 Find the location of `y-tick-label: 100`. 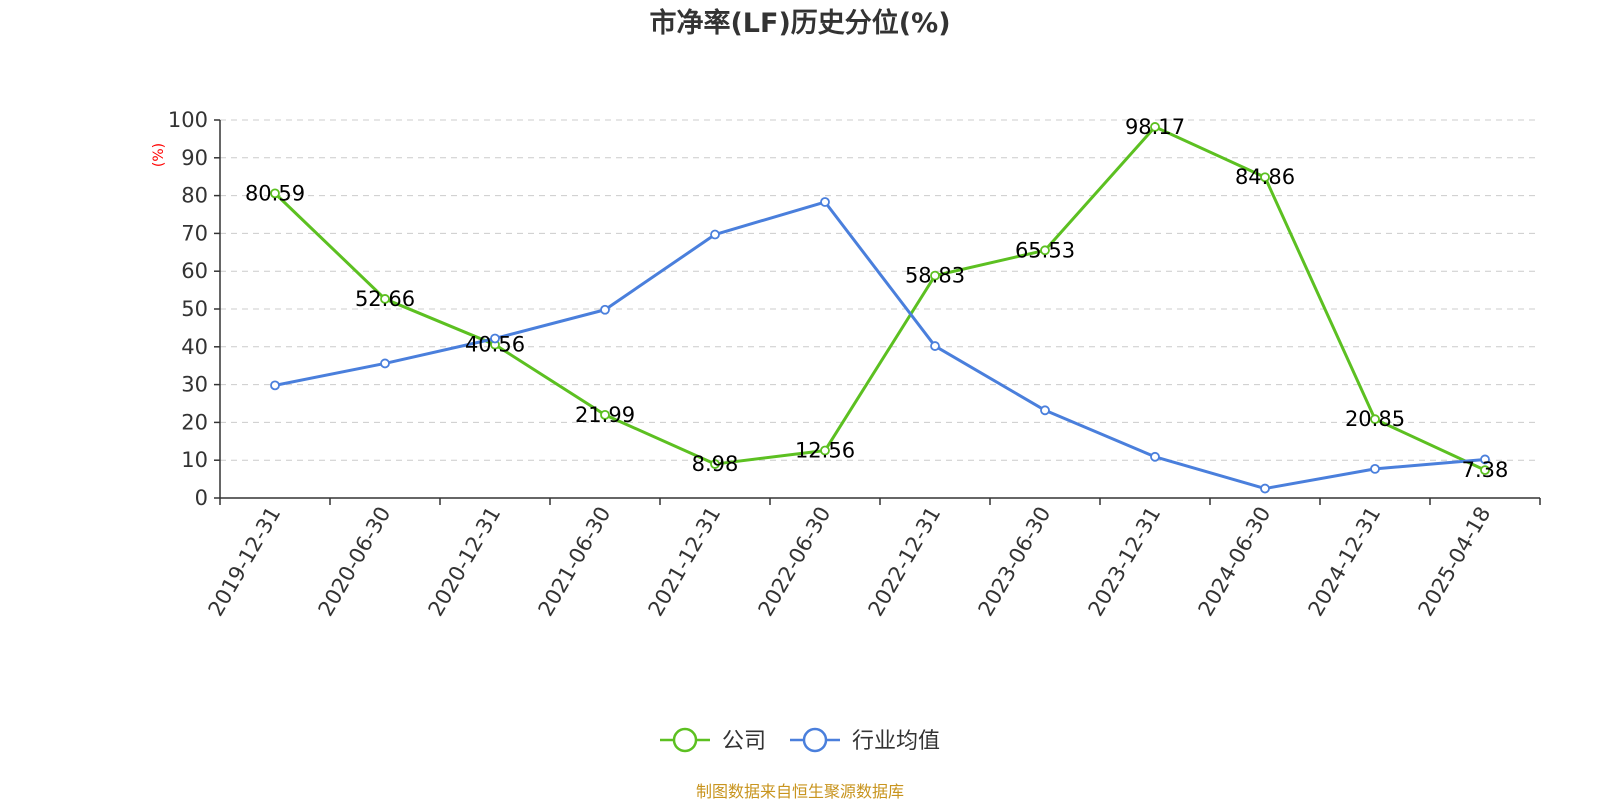

y-tick-label: 100 is located at coordinates (188, 120).